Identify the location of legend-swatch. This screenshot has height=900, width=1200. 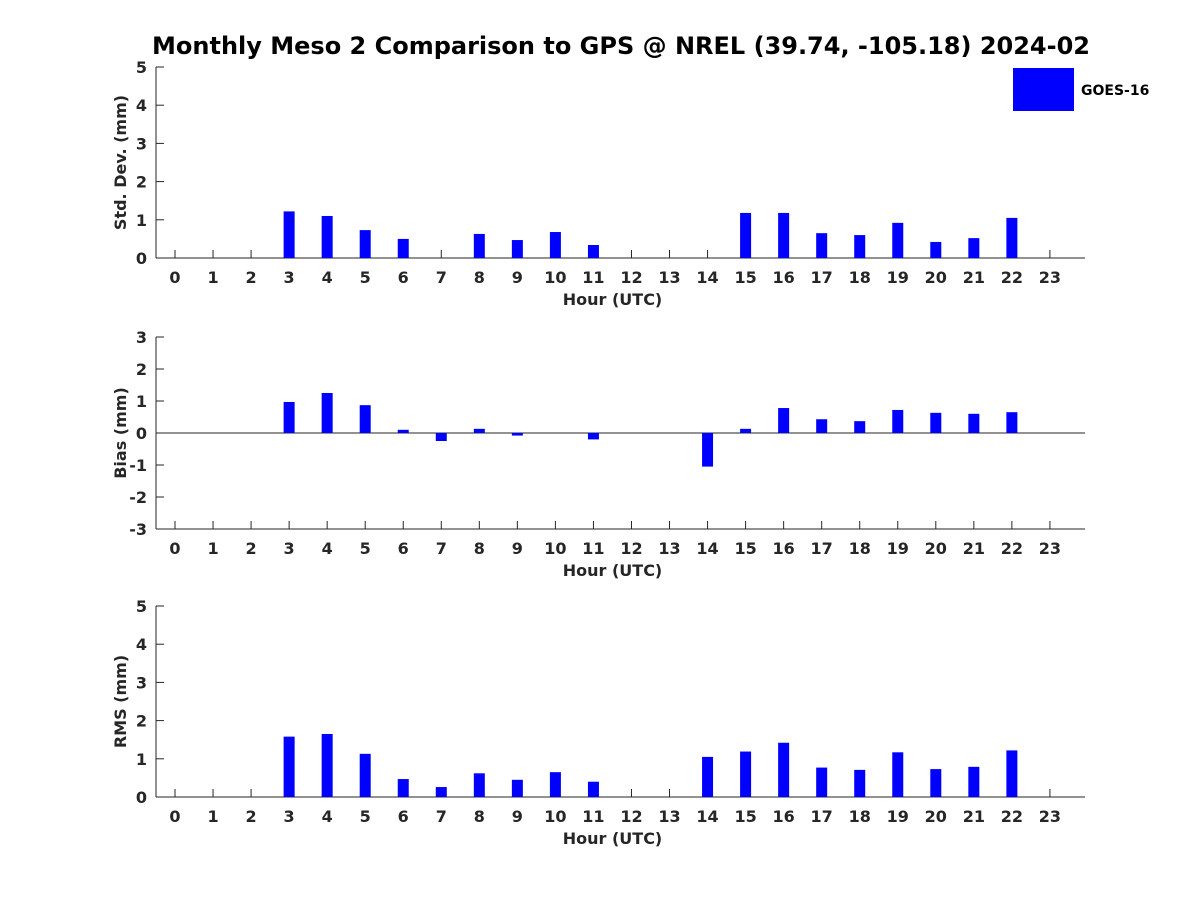
(1043, 89).